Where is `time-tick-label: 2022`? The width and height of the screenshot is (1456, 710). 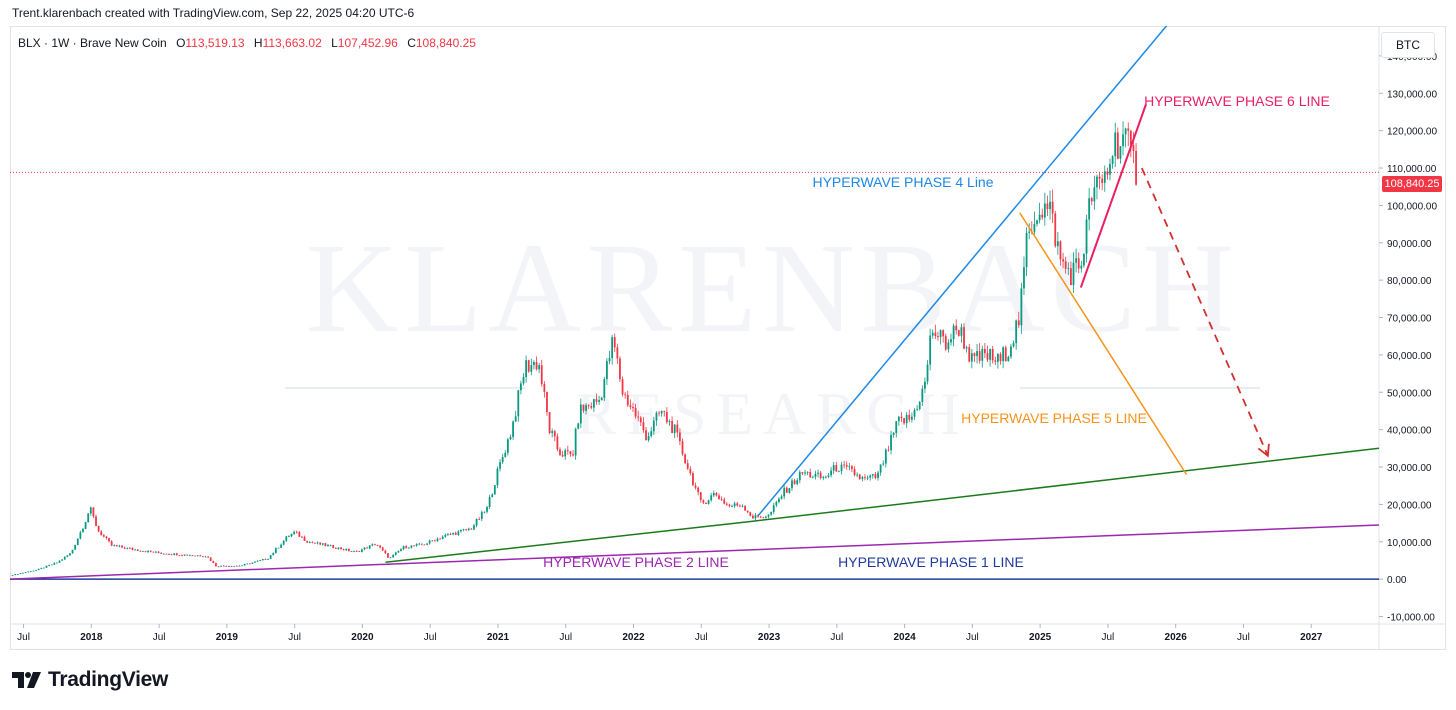 time-tick-label: 2022 is located at coordinates (633, 637).